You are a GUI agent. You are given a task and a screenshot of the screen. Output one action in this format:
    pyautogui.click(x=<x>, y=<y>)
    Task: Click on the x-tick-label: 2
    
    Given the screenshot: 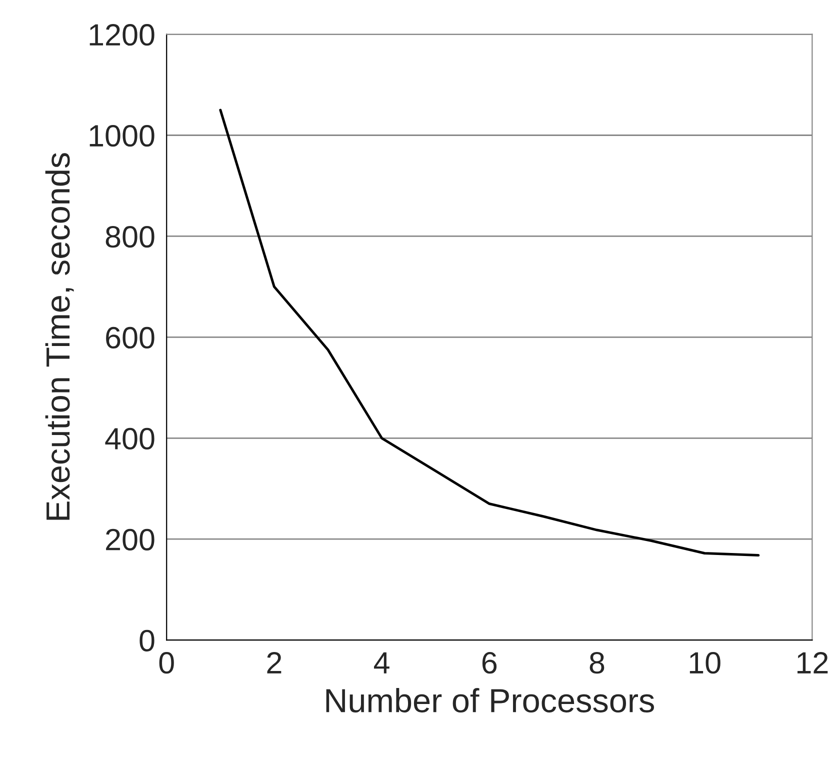 What is the action you would take?
    pyautogui.click(x=274, y=663)
    